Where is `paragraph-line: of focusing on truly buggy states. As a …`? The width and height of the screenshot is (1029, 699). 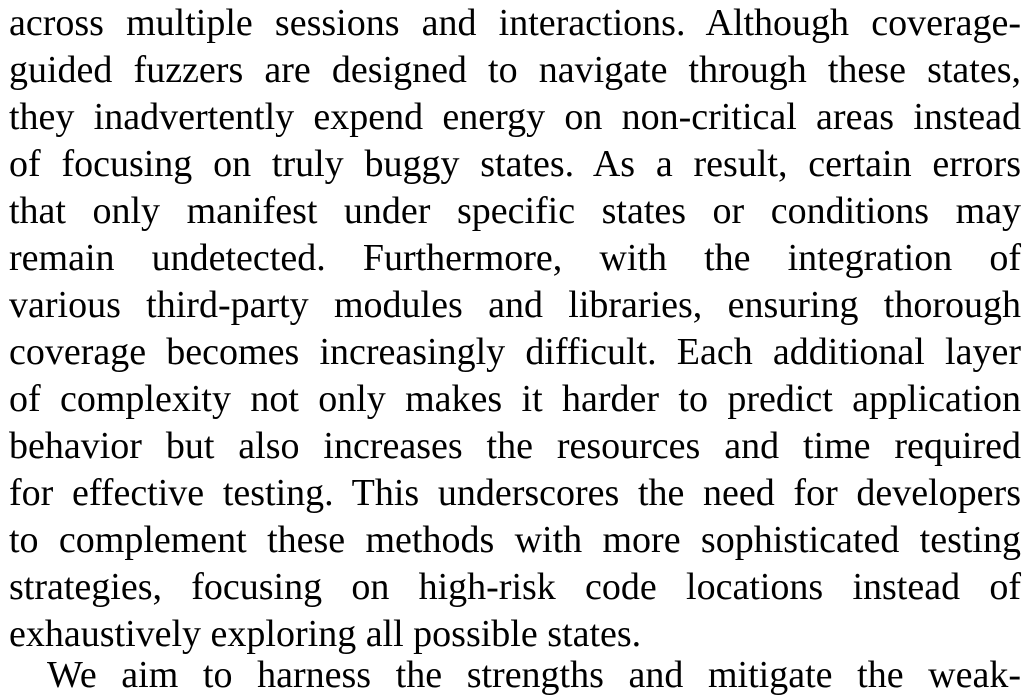 paragraph-line: of focusing on truly buggy states. As a … is located at coordinates (515, 164).